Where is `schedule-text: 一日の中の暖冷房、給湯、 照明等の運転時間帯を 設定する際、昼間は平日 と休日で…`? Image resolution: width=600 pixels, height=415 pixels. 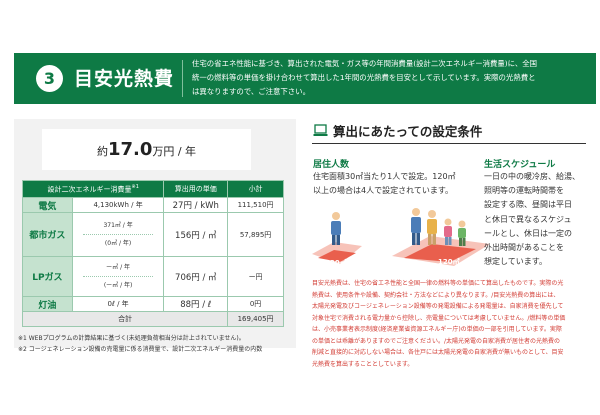
schedule-text: 一日の中の暖冷房、給湯、 照明等の運転時間帯を 設定する際、昼間は平日 と休日で… is located at coordinates (539, 219).